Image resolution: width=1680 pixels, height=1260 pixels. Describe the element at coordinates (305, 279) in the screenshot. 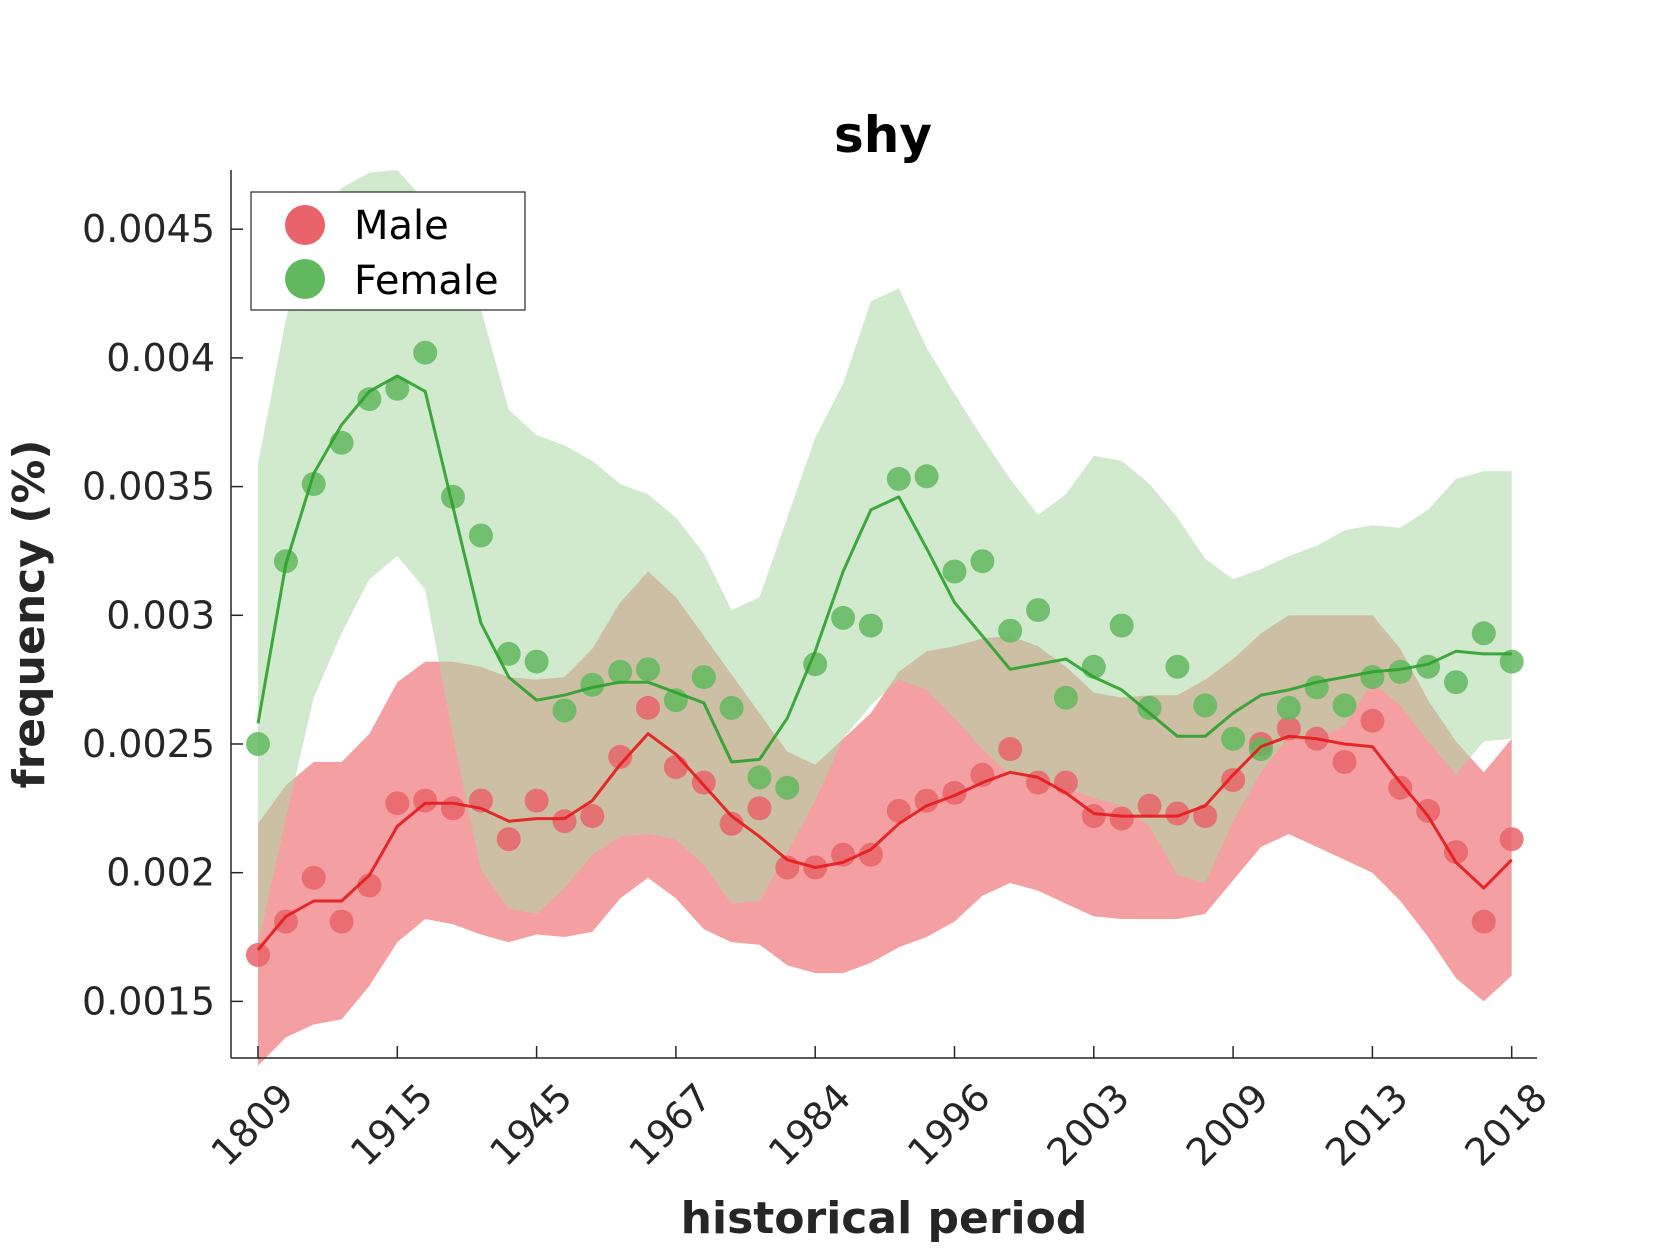

I see `legend-marker-female` at that location.